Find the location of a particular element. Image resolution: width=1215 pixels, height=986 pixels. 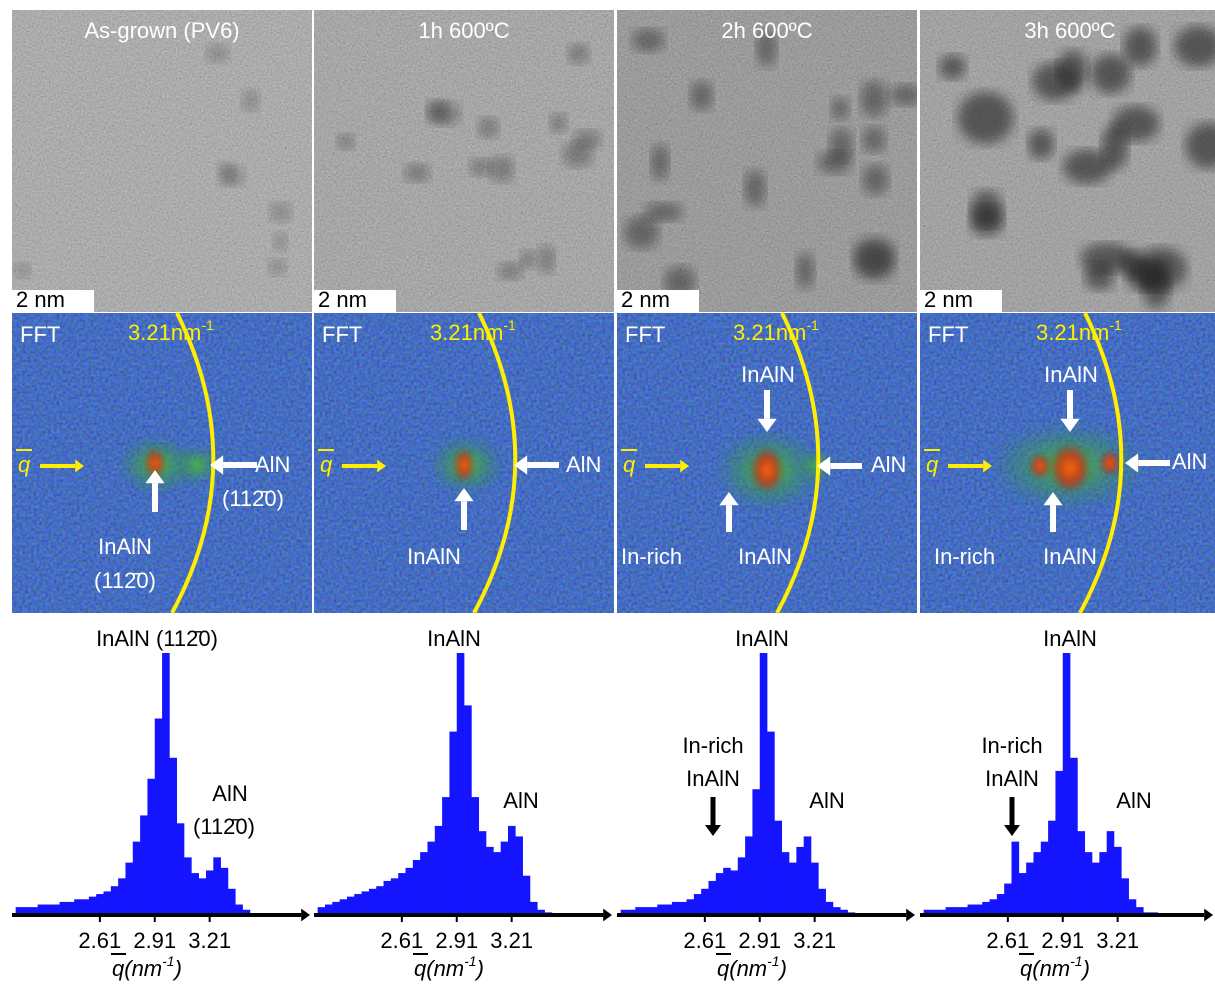

scale-bar-box is located at coordinates (658, 301).